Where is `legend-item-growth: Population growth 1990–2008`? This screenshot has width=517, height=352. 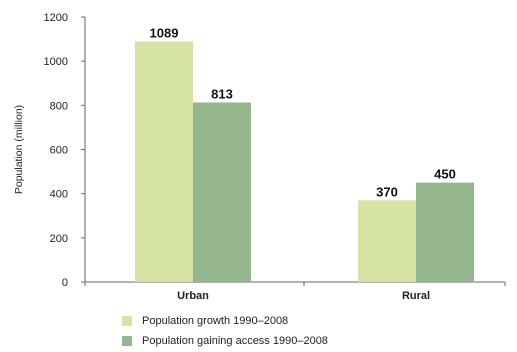 legend-item-growth: Population growth 1990–2008 is located at coordinates (205, 321).